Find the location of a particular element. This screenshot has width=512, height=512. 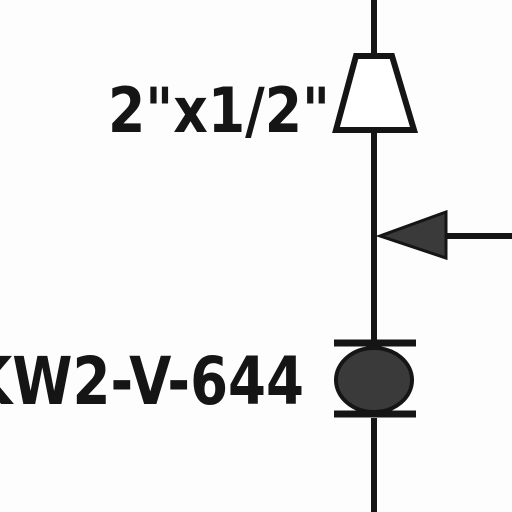

flow-arrow-icon is located at coordinates (411, 235).